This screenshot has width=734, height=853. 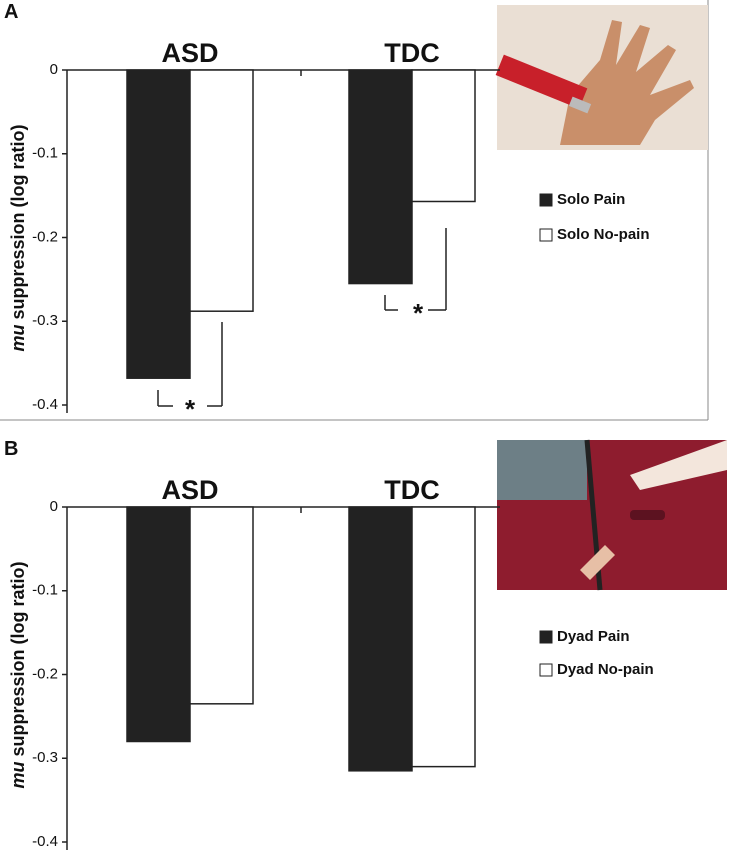 What do you see at coordinates (11, 12) in the screenshot?
I see `panel-label: A` at bounding box center [11, 12].